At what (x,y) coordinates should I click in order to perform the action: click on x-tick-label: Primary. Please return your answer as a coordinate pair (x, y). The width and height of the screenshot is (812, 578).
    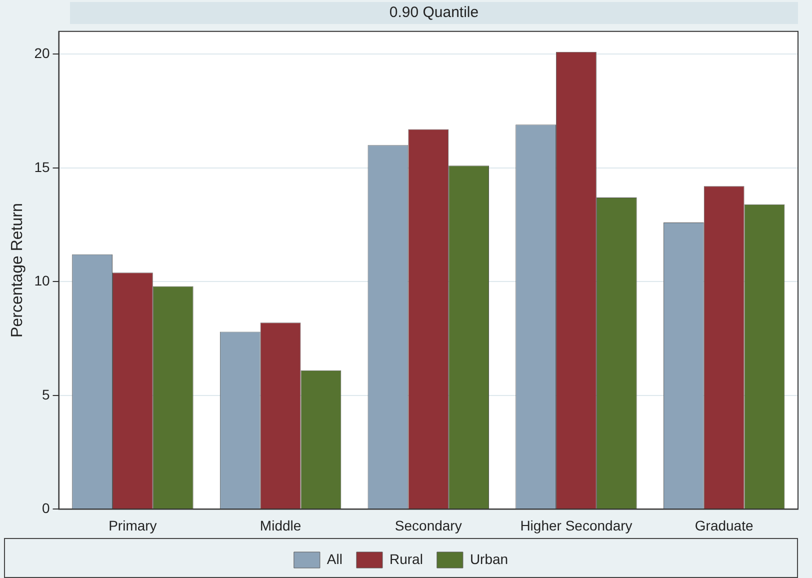
    Looking at the image, I should click on (132, 525).